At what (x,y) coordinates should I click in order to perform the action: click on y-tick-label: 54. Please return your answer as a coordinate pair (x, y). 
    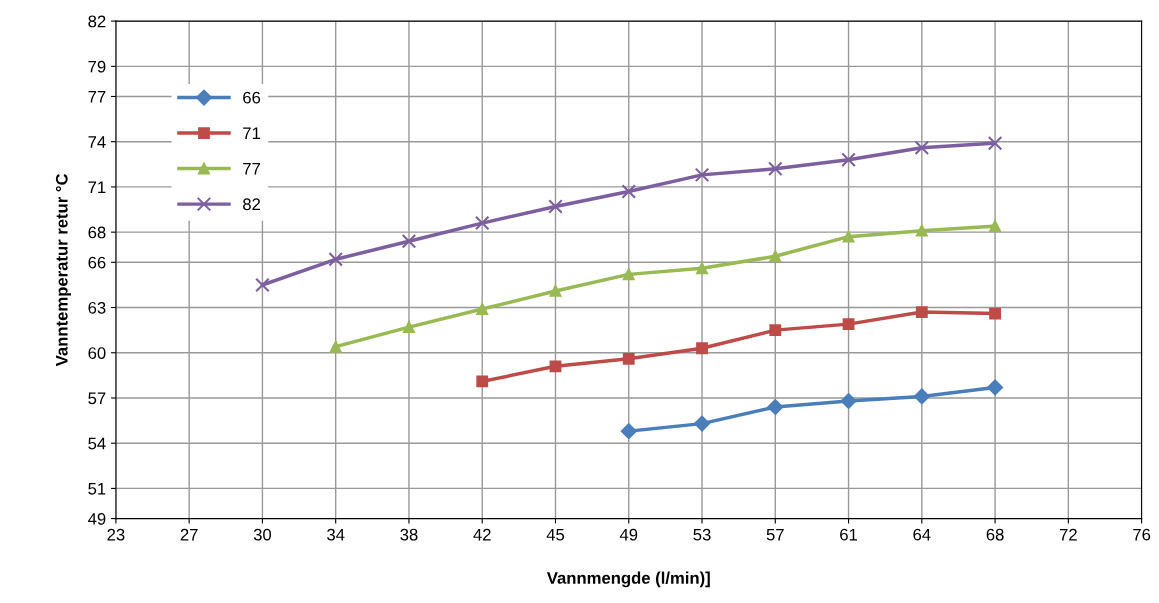
    Looking at the image, I should click on (97, 443).